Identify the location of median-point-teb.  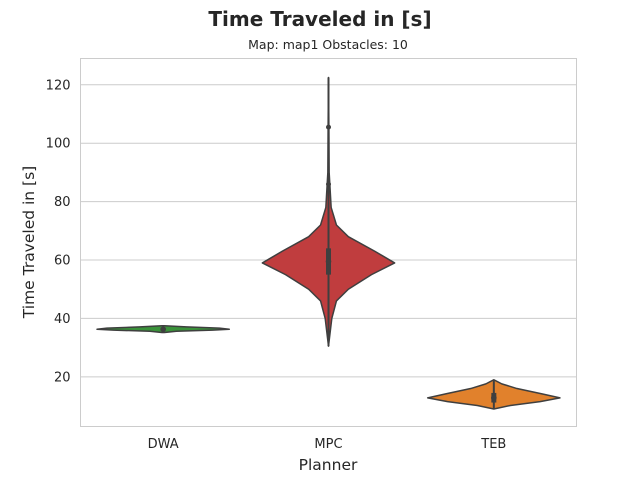
(494, 398).